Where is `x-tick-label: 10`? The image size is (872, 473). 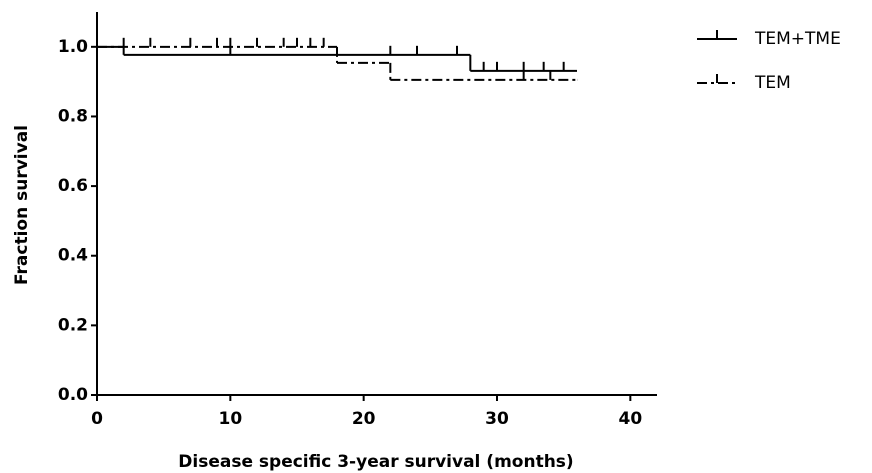 x-tick-label: 10 is located at coordinates (230, 419).